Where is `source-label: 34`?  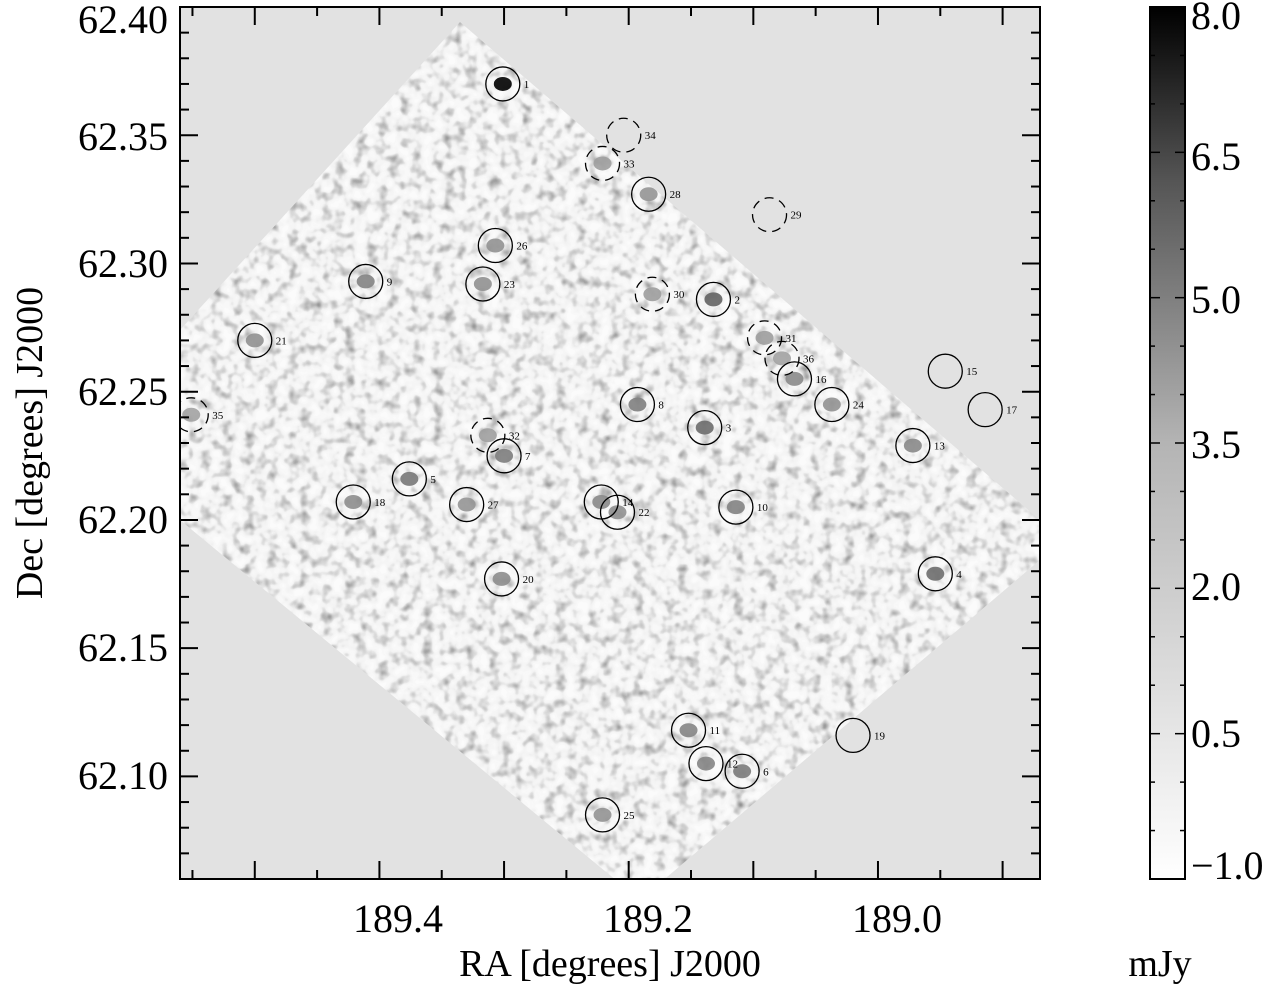
source-label: 34 is located at coordinates (651, 136).